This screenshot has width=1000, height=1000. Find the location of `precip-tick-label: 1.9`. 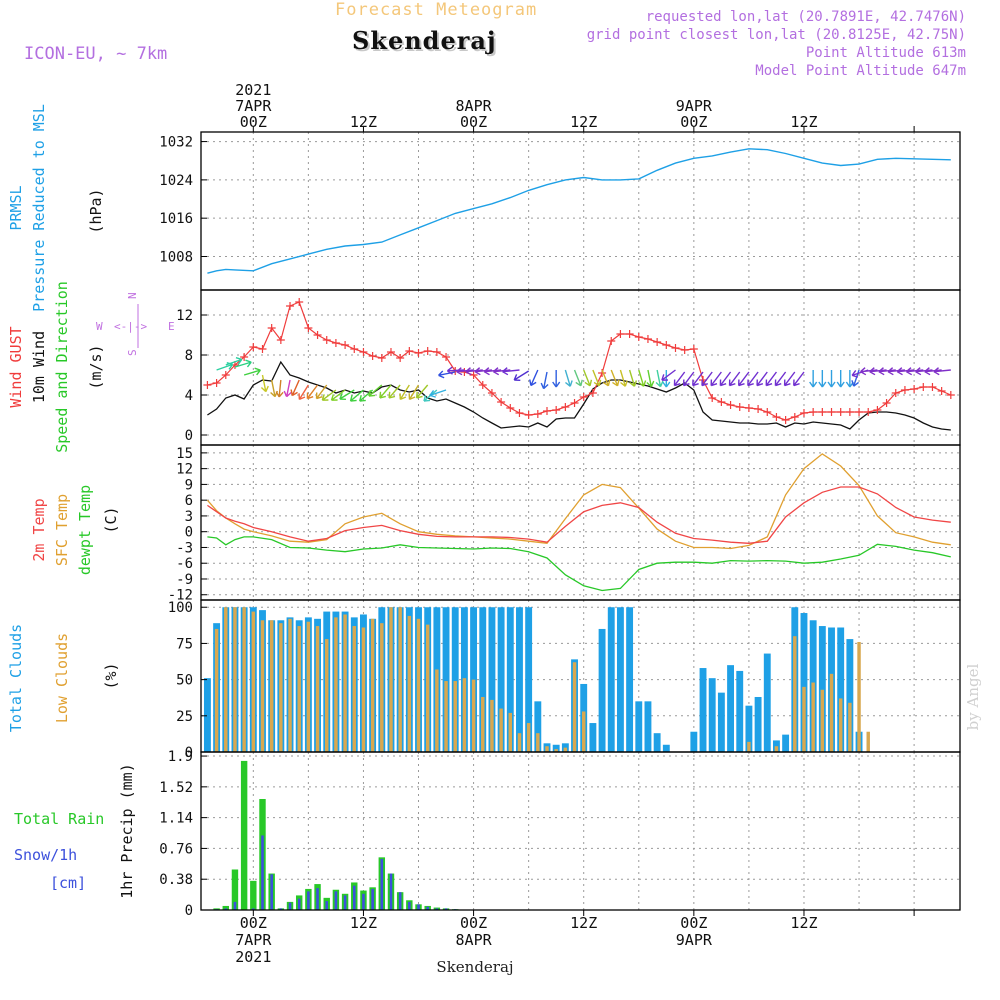

precip-tick-label: 1.9 is located at coordinates (180, 757).